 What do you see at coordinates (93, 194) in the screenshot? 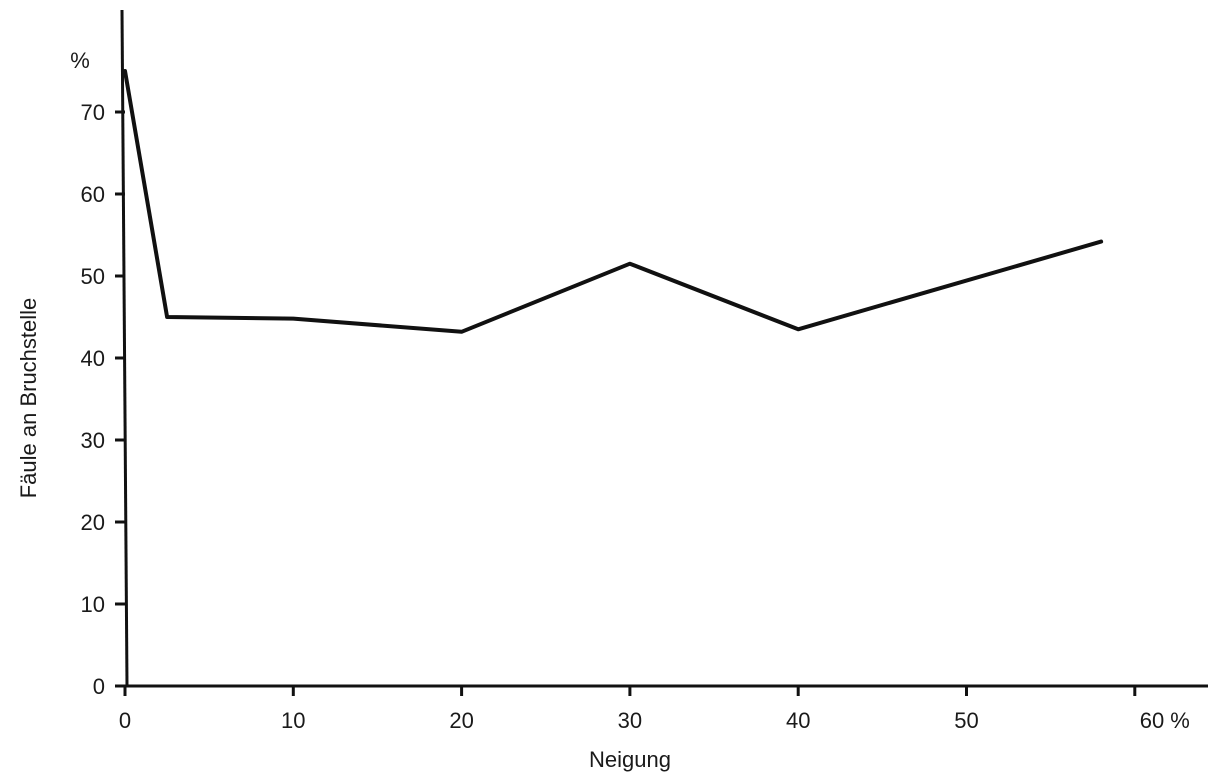
I see `y-tick-label: 60` at bounding box center [93, 194].